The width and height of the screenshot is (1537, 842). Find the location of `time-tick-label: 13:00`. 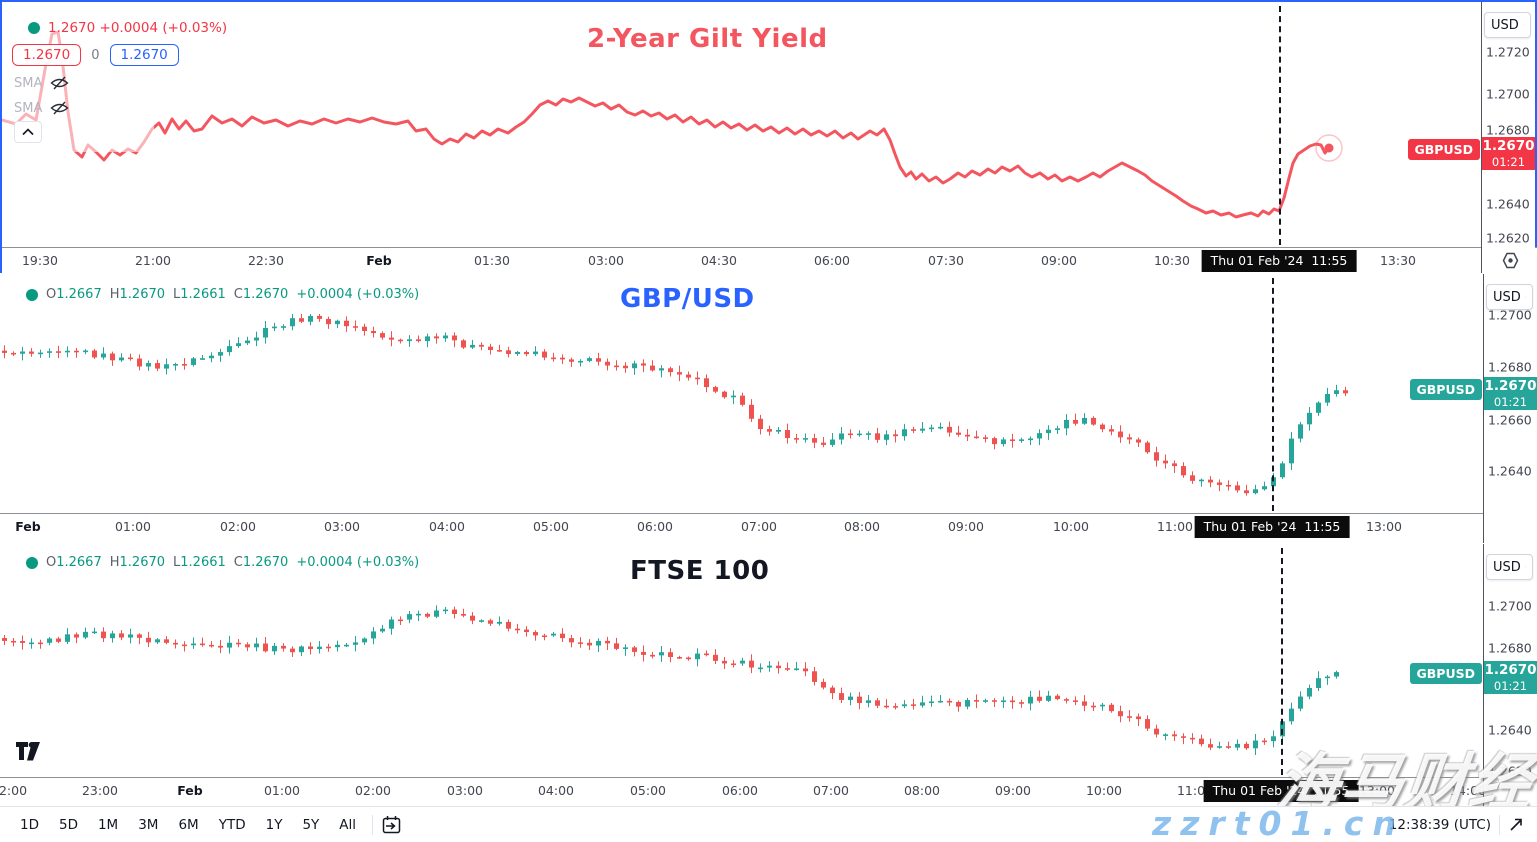

time-tick-label: 13:00 is located at coordinates (1377, 790).